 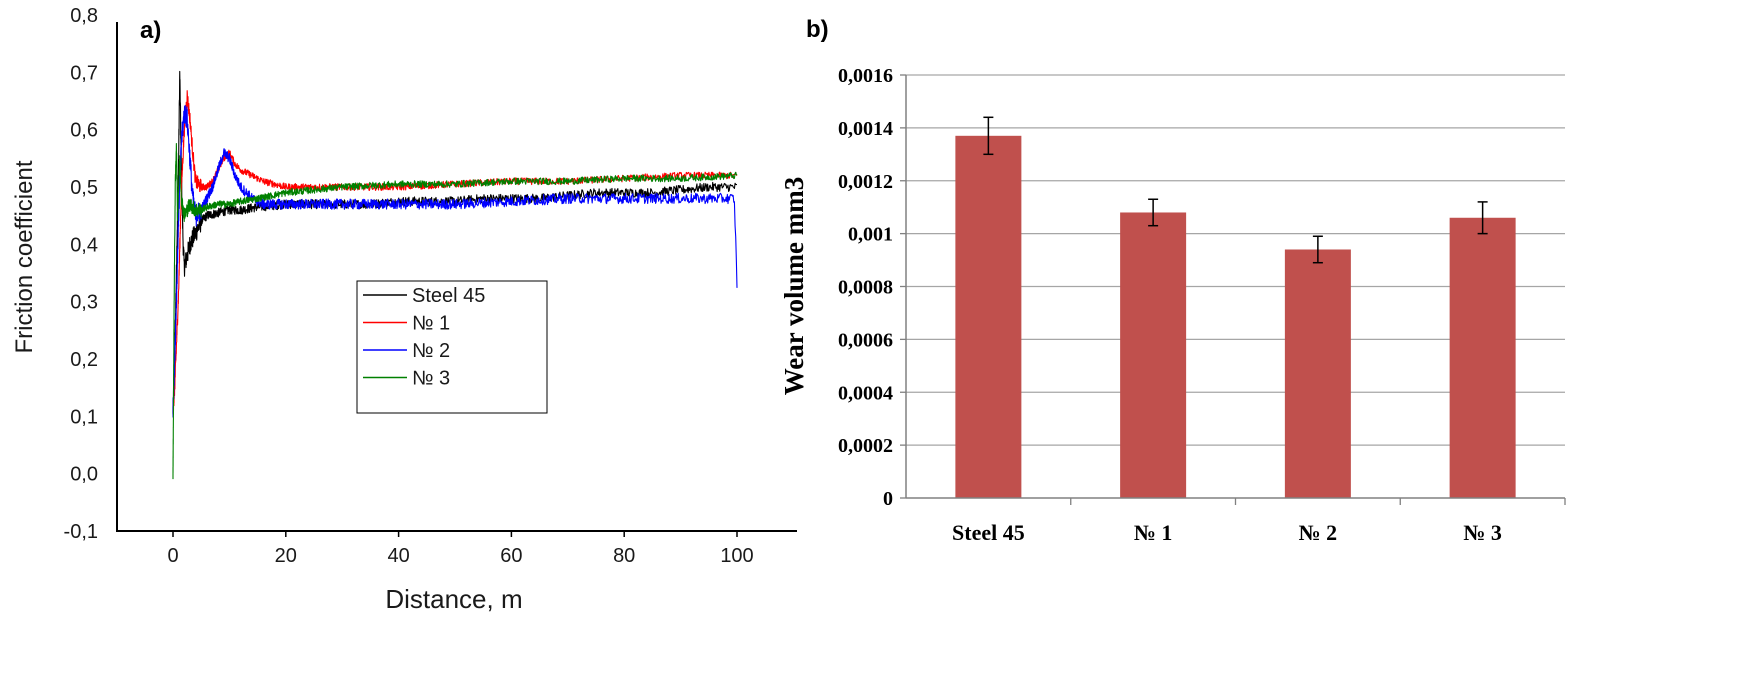 I want to click on wear-y-tick-label: 0,0006, so click(x=865, y=340).